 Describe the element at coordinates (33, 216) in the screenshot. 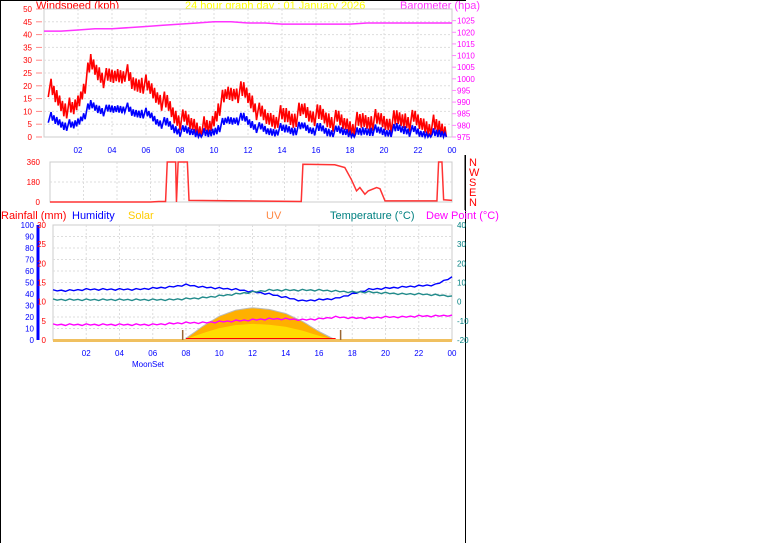

I see `rainfall-label: Rainfall (mm)` at that location.